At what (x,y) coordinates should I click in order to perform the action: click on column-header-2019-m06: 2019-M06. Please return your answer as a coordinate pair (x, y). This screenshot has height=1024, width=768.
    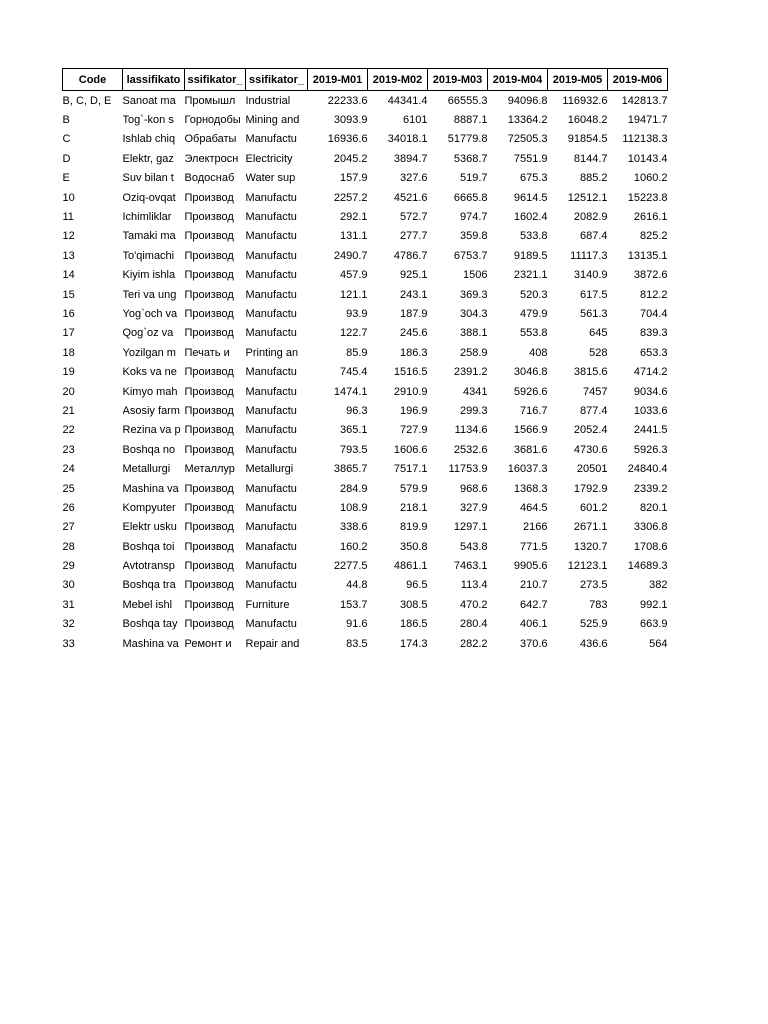
    Looking at the image, I should click on (637, 79).